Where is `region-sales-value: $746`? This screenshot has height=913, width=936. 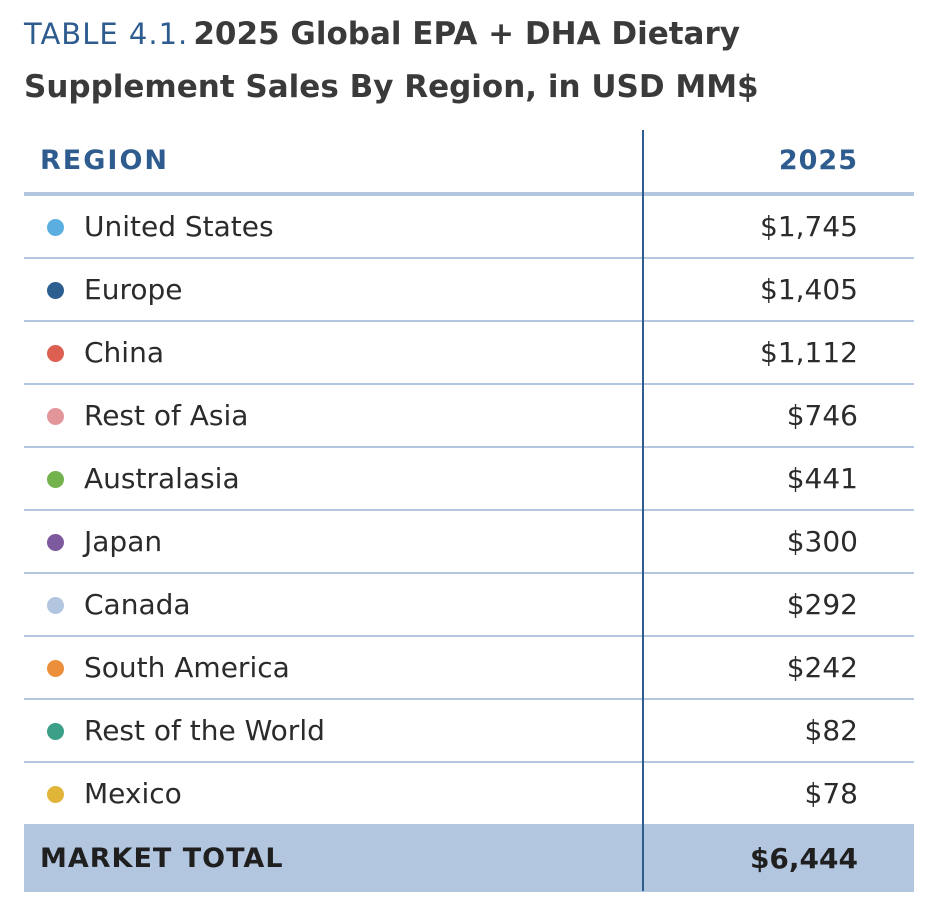 region-sales-value: $746 is located at coordinates (822, 415).